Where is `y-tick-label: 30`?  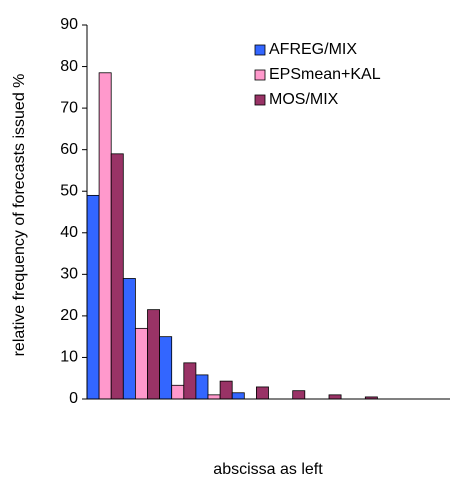
y-tick-label: 30 is located at coordinates (69, 274).